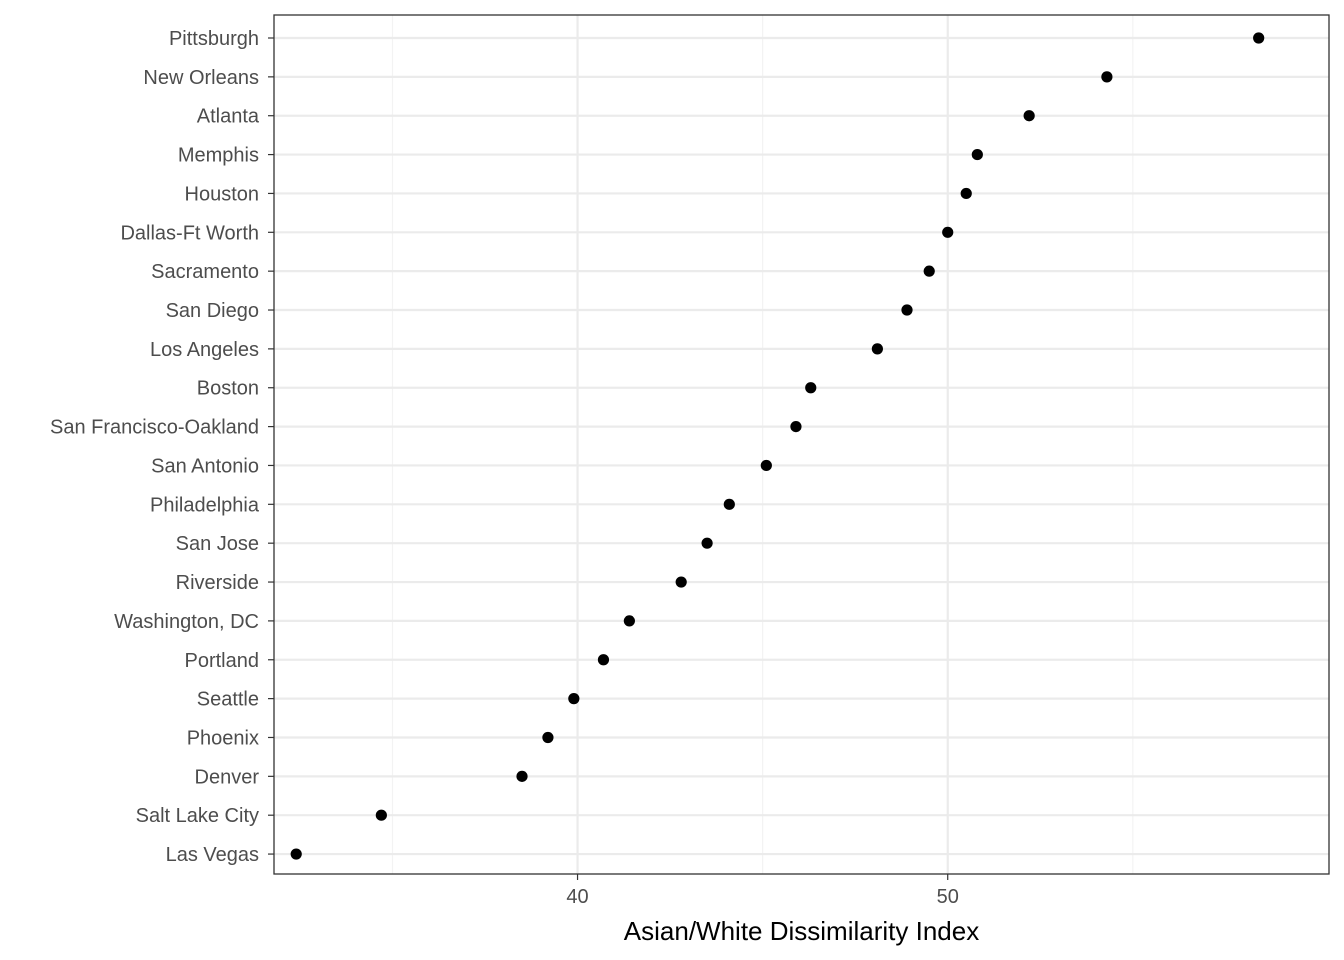  What do you see at coordinates (189, 233) in the screenshot?
I see `y-tick-label: Dallas-Ft Worth` at bounding box center [189, 233].